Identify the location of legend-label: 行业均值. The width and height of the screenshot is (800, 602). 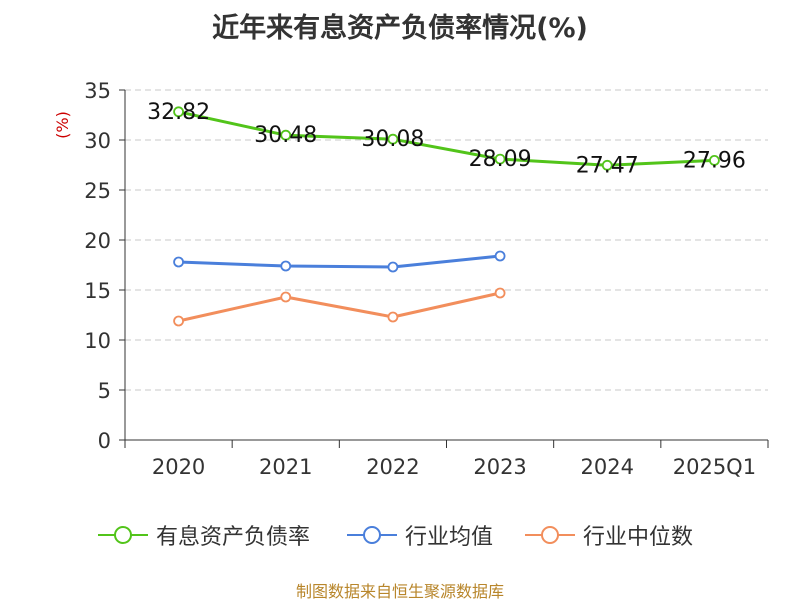
(449, 537).